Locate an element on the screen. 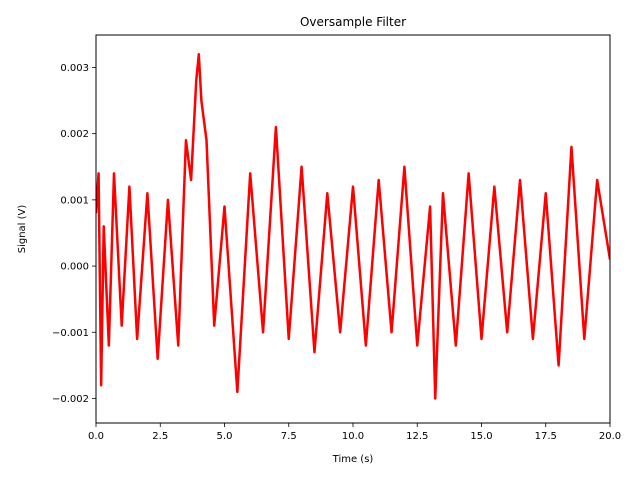 The height and width of the screenshot is (480, 640). y-tick-label: 0.000 is located at coordinates (74, 267).